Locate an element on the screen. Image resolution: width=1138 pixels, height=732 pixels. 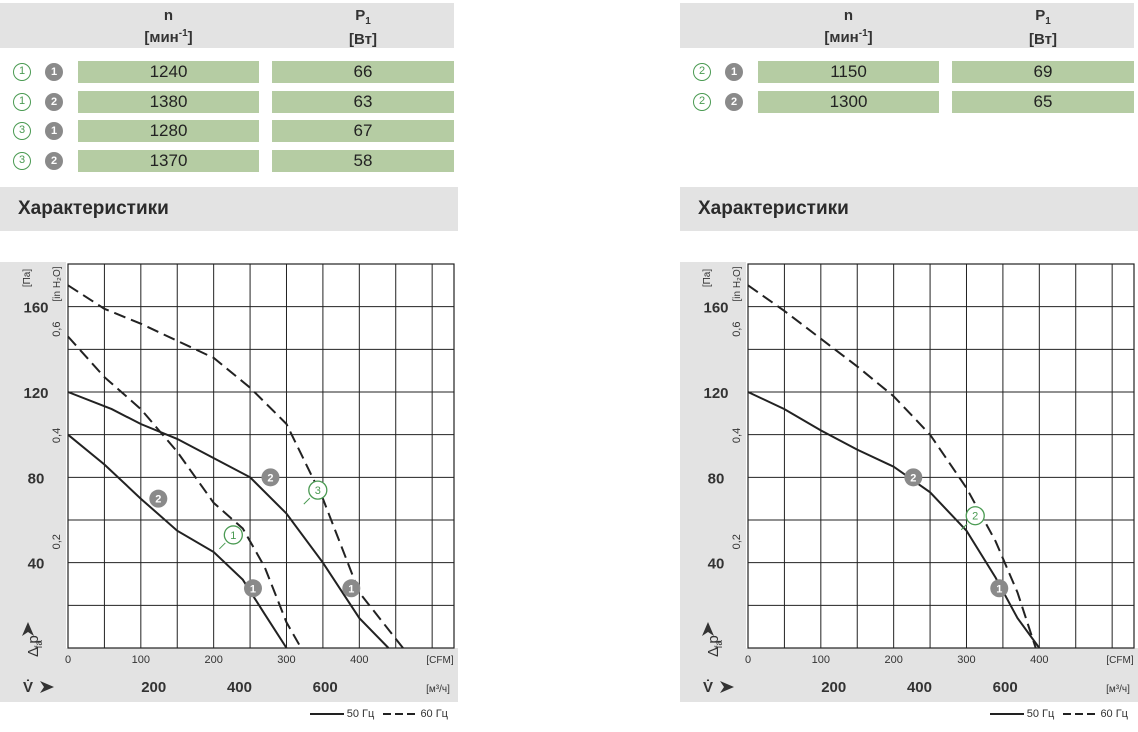
x-axis-label: V̇ is located at coordinates (28, 687).